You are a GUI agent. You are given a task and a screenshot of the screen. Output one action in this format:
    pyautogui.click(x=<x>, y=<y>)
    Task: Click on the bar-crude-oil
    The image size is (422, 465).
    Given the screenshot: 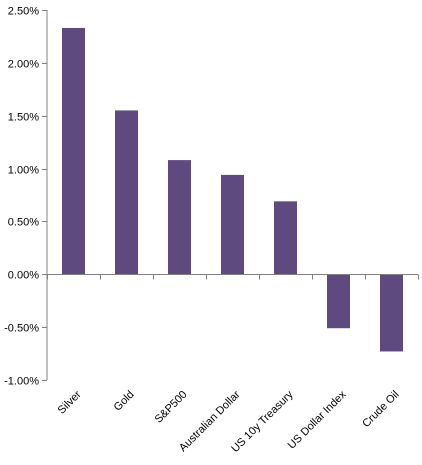 What is the action you would take?
    pyautogui.click(x=391, y=313)
    